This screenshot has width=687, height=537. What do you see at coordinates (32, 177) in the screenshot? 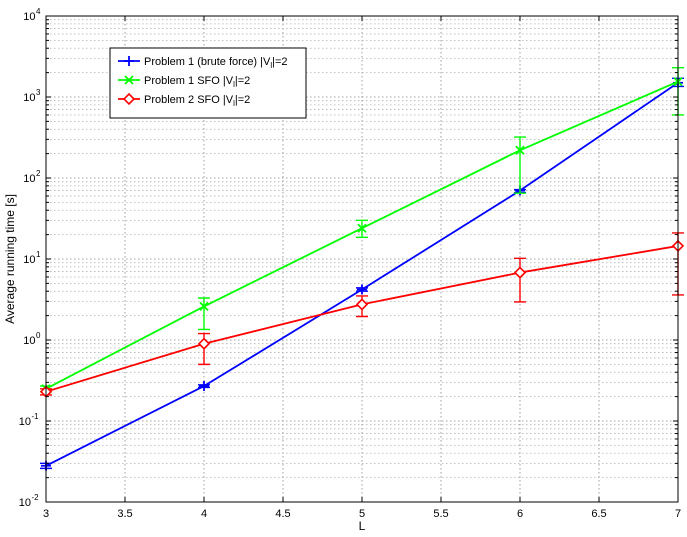
I see `y-tick-label: 10²` at bounding box center [32, 177].